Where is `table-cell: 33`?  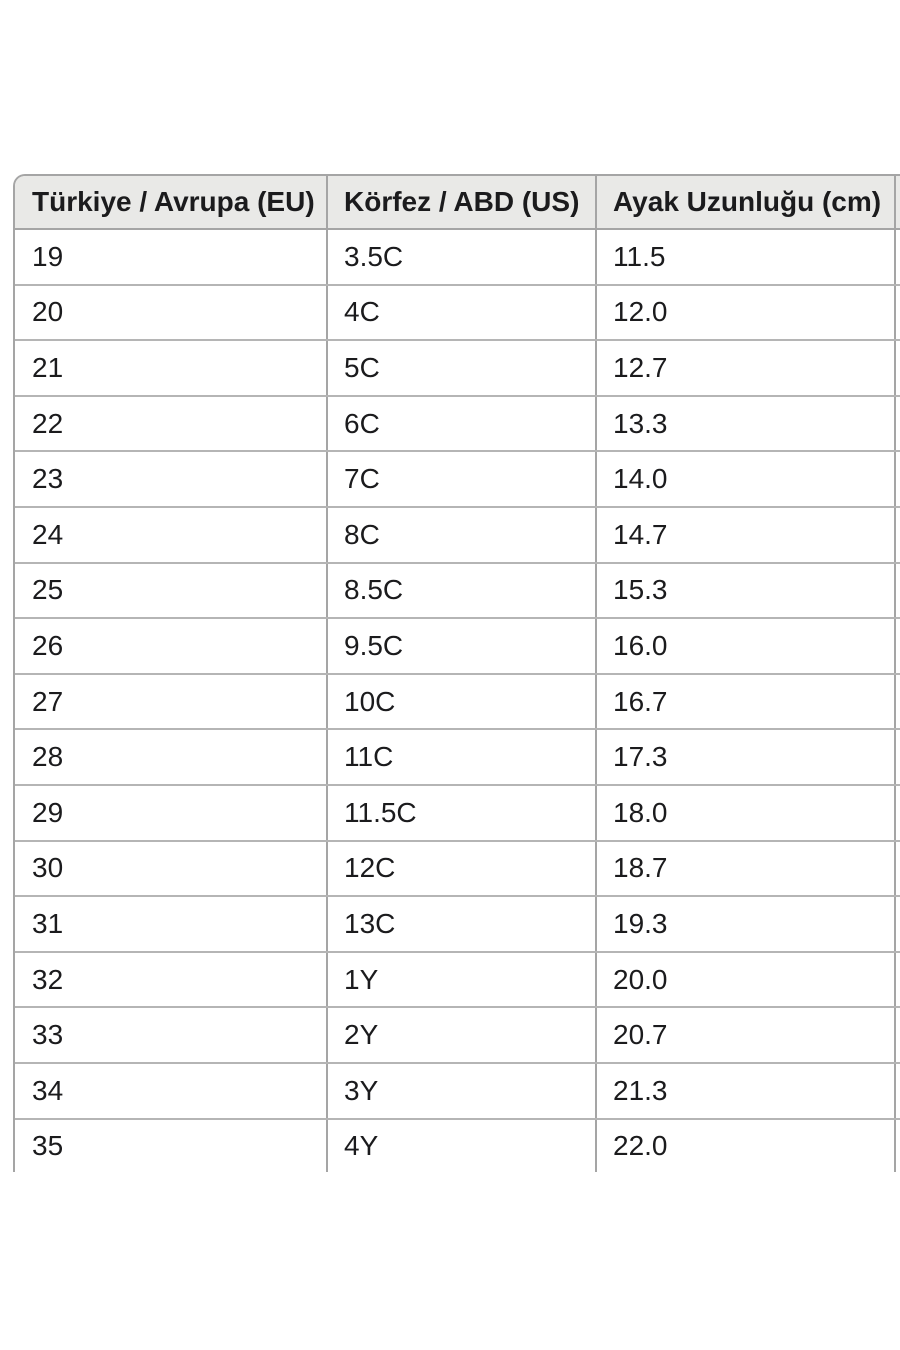
table-cell: 33 is located at coordinates (171, 1035).